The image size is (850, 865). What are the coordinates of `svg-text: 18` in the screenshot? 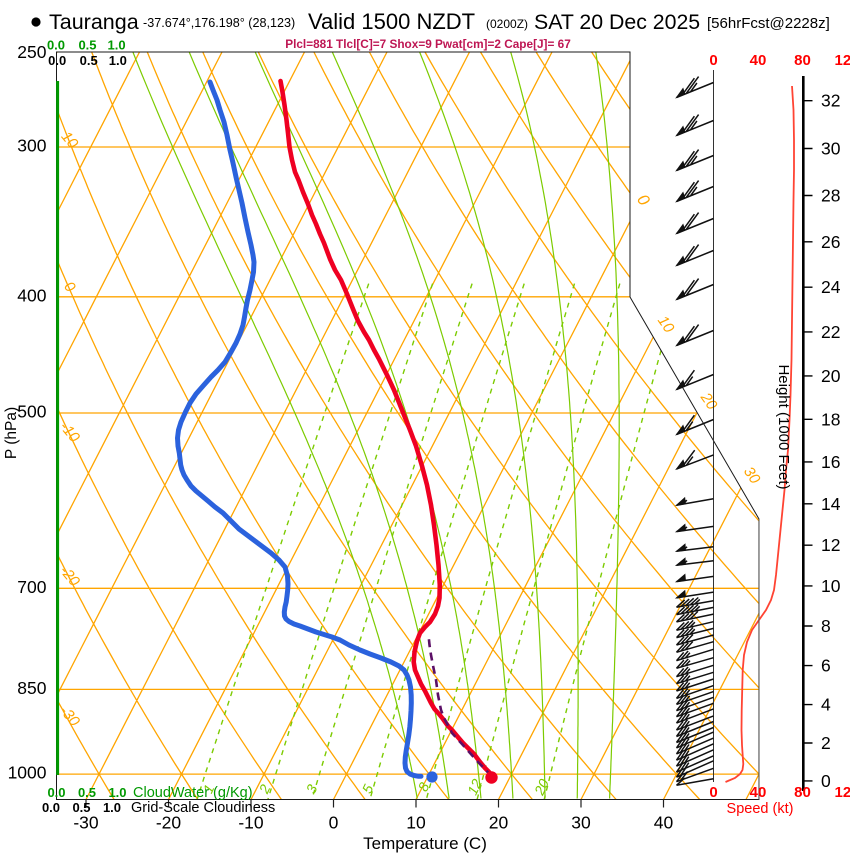 It's located at (830, 419).